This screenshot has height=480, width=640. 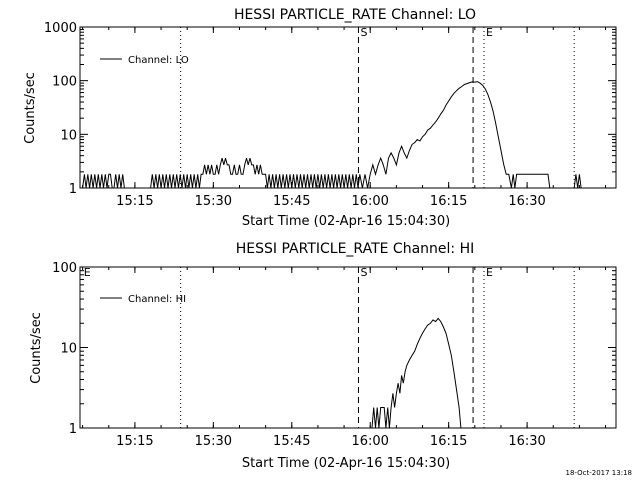 I want to click on panel-lo-x-tick-label: 15:15, so click(x=134, y=201).